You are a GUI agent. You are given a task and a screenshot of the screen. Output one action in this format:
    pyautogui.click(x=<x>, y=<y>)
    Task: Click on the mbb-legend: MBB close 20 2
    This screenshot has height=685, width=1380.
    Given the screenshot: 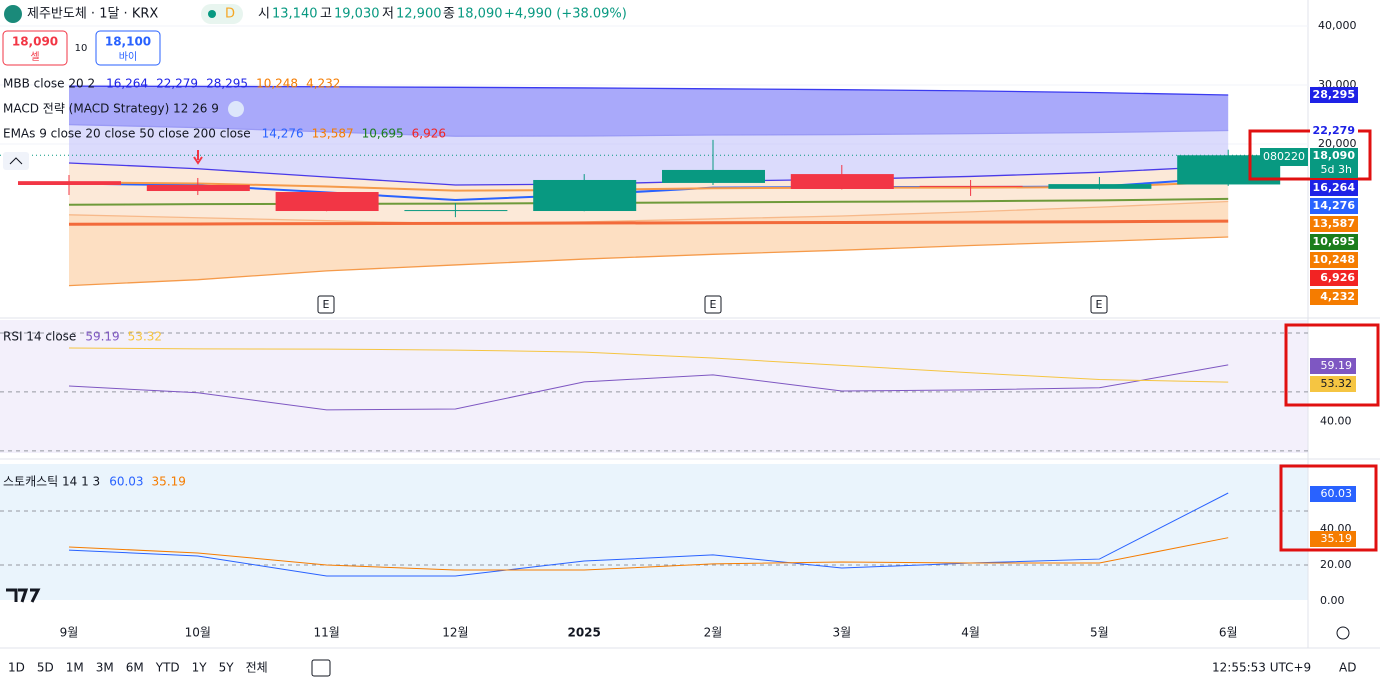 What is the action you would take?
    pyautogui.click(x=49, y=84)
    